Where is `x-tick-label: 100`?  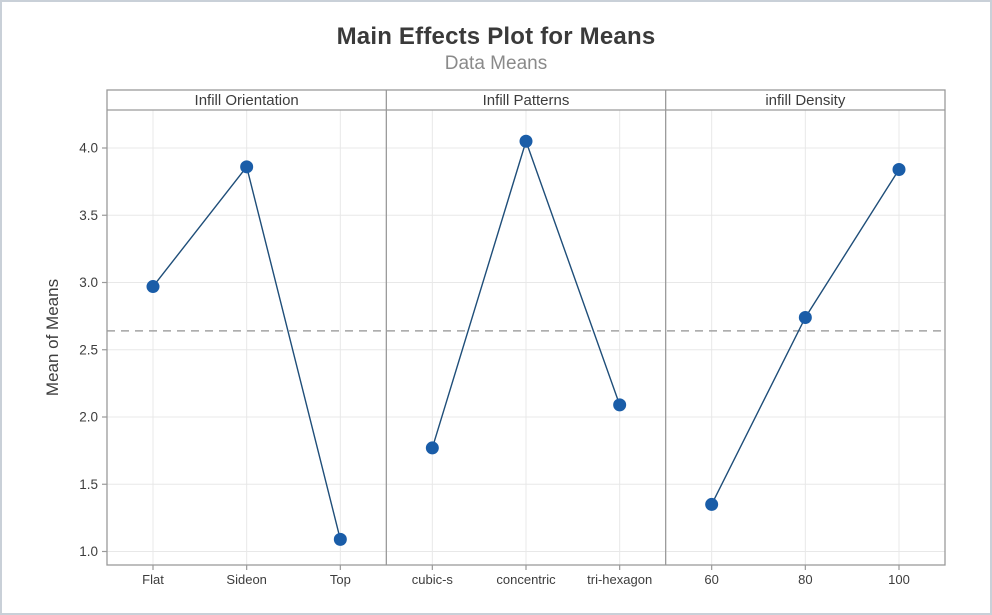
x-tick-label: 100 is located at coordinates (899, 579).